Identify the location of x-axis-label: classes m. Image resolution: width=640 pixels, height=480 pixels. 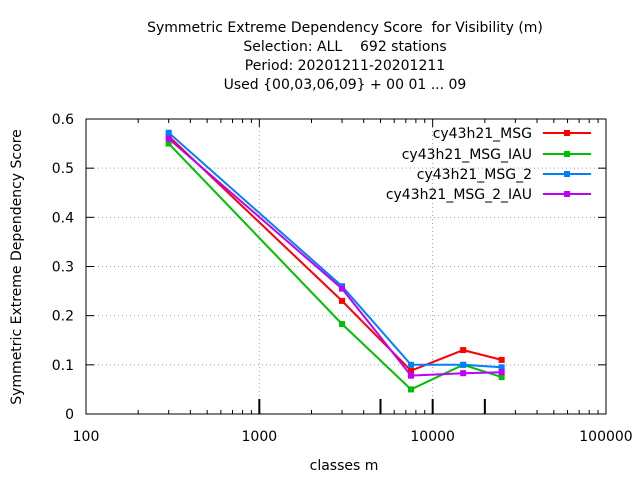
(344, 466).